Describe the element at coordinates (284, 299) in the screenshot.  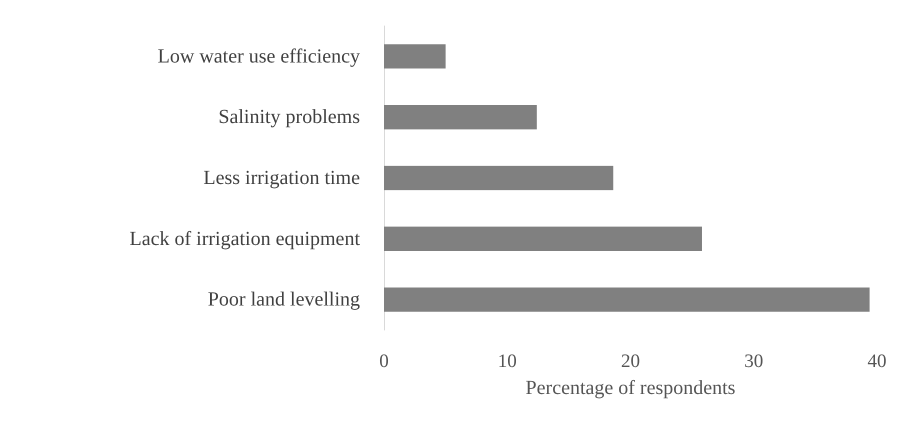
I see `y-tick-label: Poor land levelling` at that location.